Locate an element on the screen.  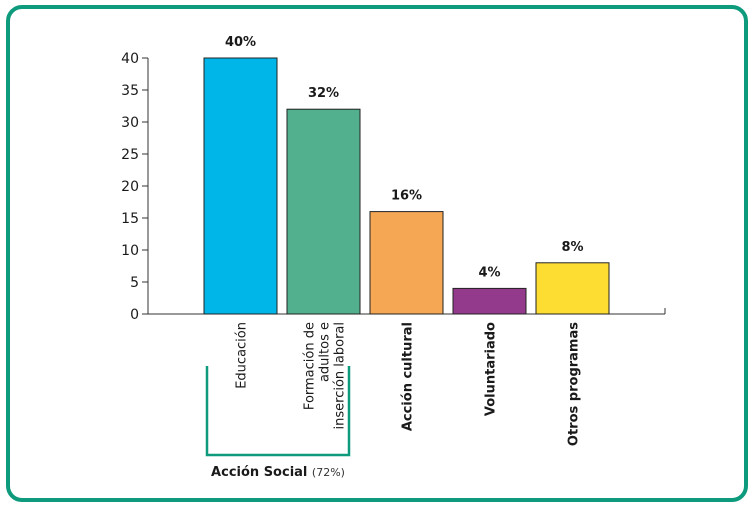
y-tick-label: 15 is located at coordinates (130, 219).